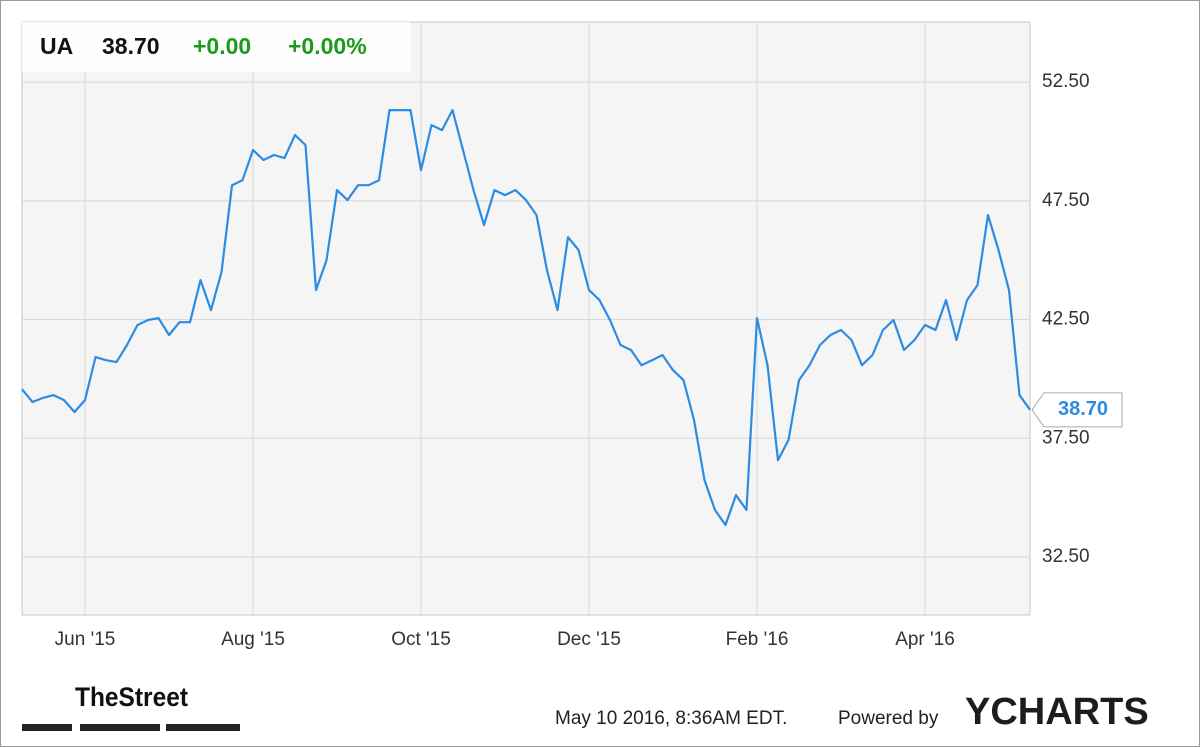  What do you see at coordinates (671, 718) in the screenshot?
I see `timestamp: May 10 2016, 8:36AM EDT.` at bounding box center [671, 718].